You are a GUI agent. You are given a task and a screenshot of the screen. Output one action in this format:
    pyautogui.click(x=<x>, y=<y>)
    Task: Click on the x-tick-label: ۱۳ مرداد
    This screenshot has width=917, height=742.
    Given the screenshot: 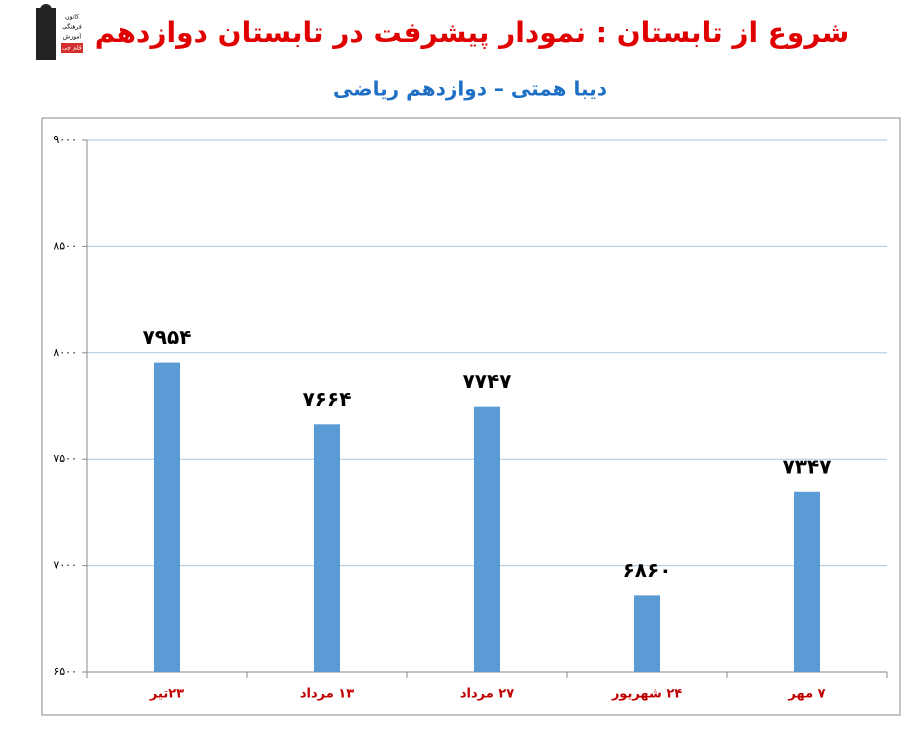 What is the action you would take?
    pyautogui.click(x=327, y=694)
    